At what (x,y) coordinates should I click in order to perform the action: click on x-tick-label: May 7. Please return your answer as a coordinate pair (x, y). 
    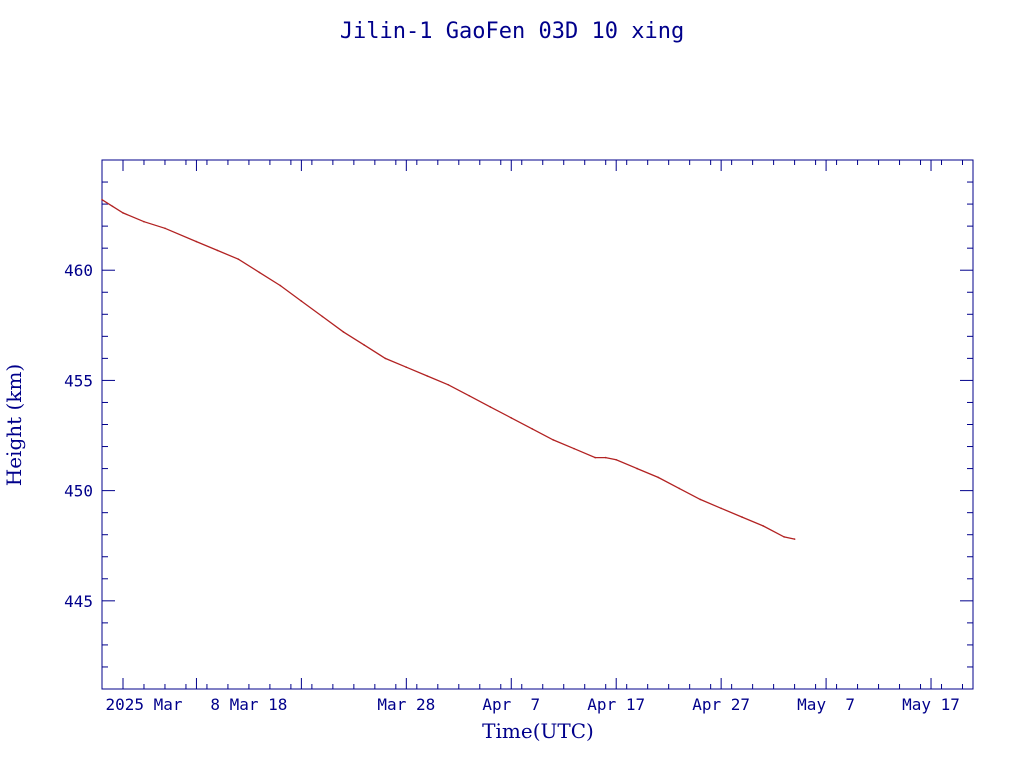
    Looking at the image, I should click on (826, 704).